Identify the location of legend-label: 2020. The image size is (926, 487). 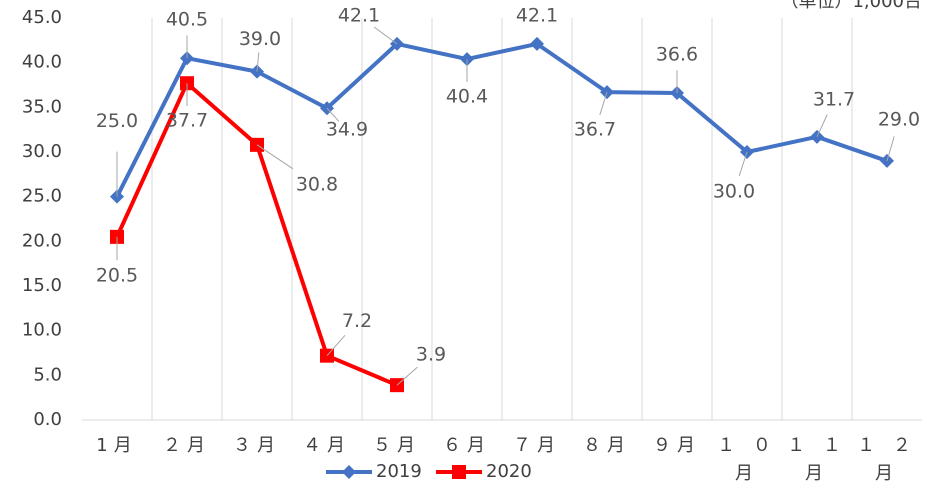
(509, 471).